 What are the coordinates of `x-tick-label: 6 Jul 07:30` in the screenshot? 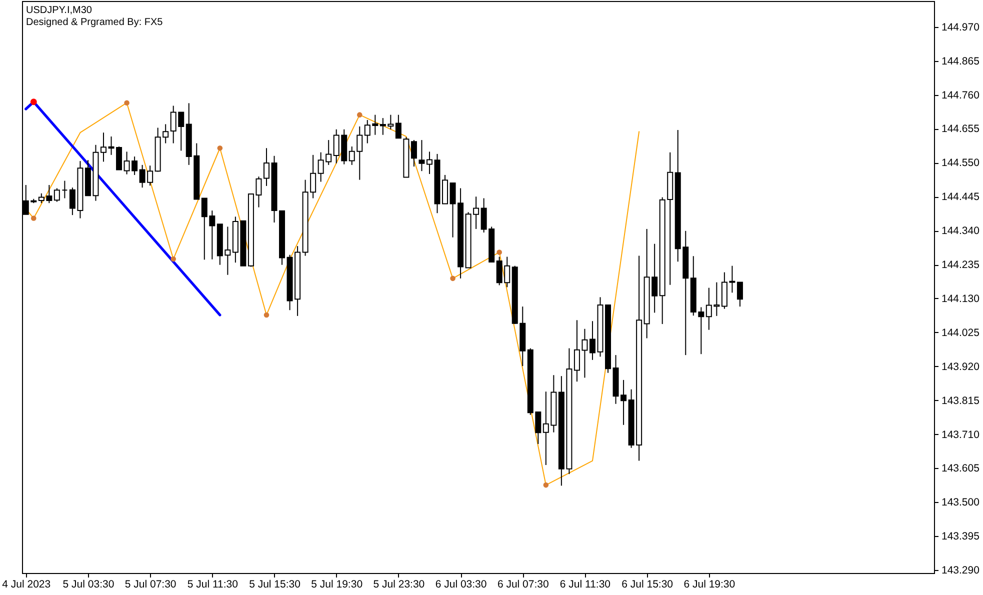 It's located at (523, 584).